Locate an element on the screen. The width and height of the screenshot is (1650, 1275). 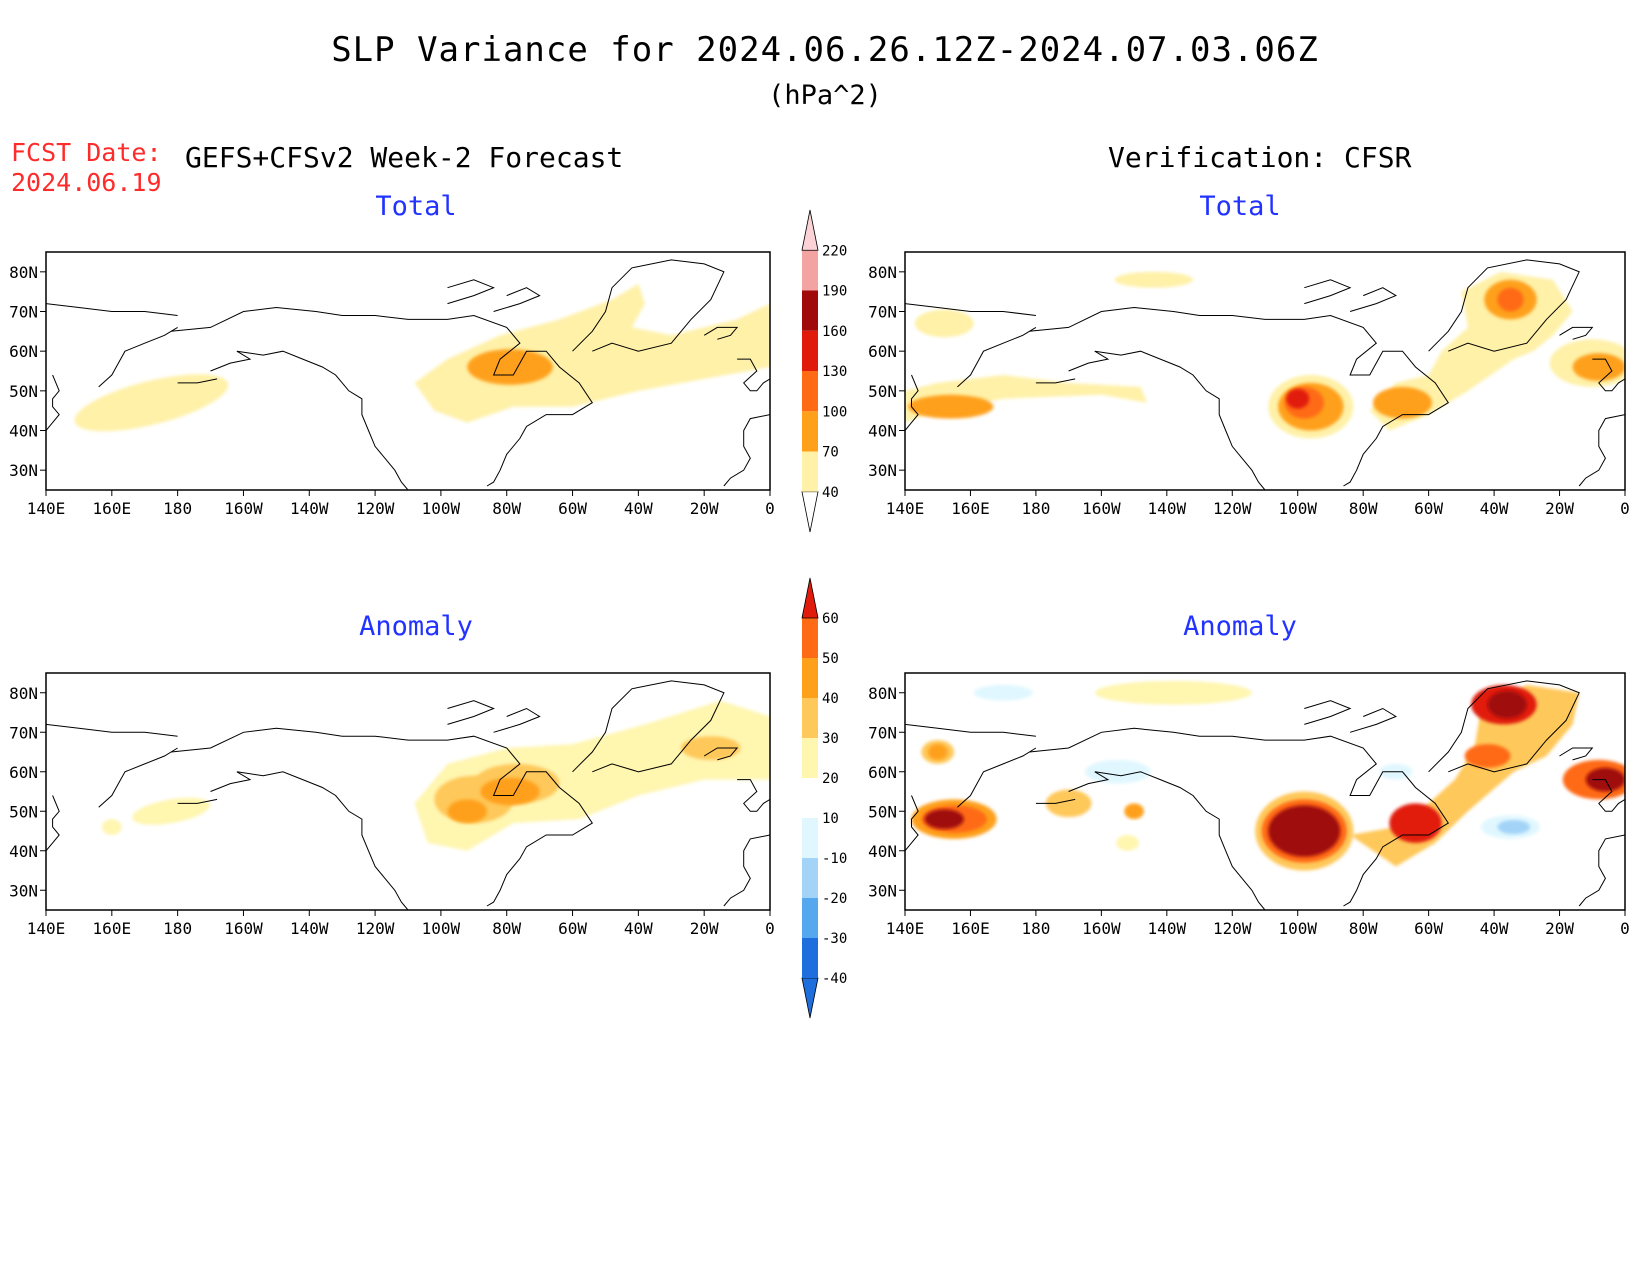
forecast-date-value: 2024.06.19 is located at coordinates (86, 182).